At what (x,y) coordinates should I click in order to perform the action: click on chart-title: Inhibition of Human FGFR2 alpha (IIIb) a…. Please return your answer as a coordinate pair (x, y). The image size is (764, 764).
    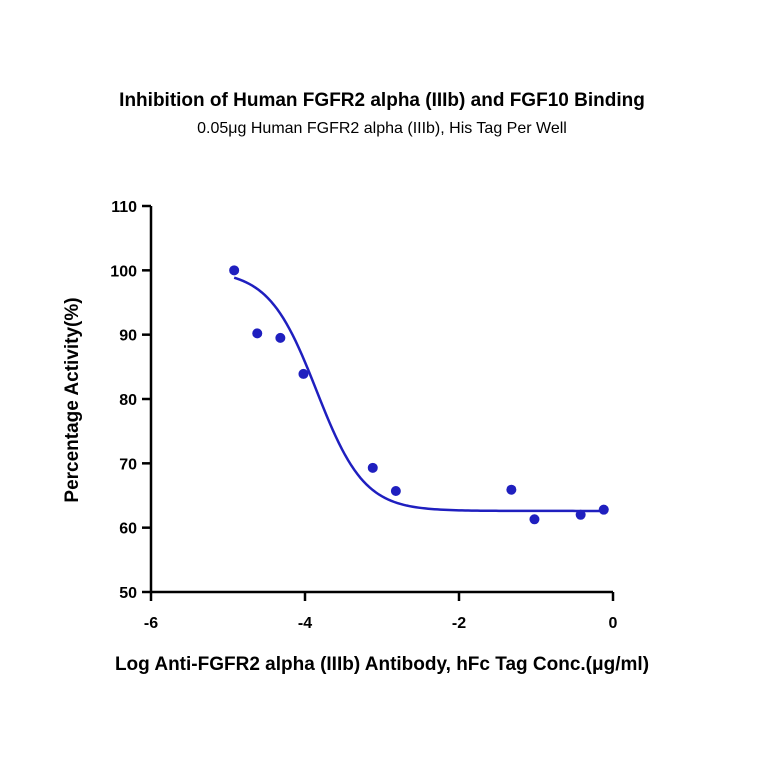
    Looking at the image, I should click on (382, 100).